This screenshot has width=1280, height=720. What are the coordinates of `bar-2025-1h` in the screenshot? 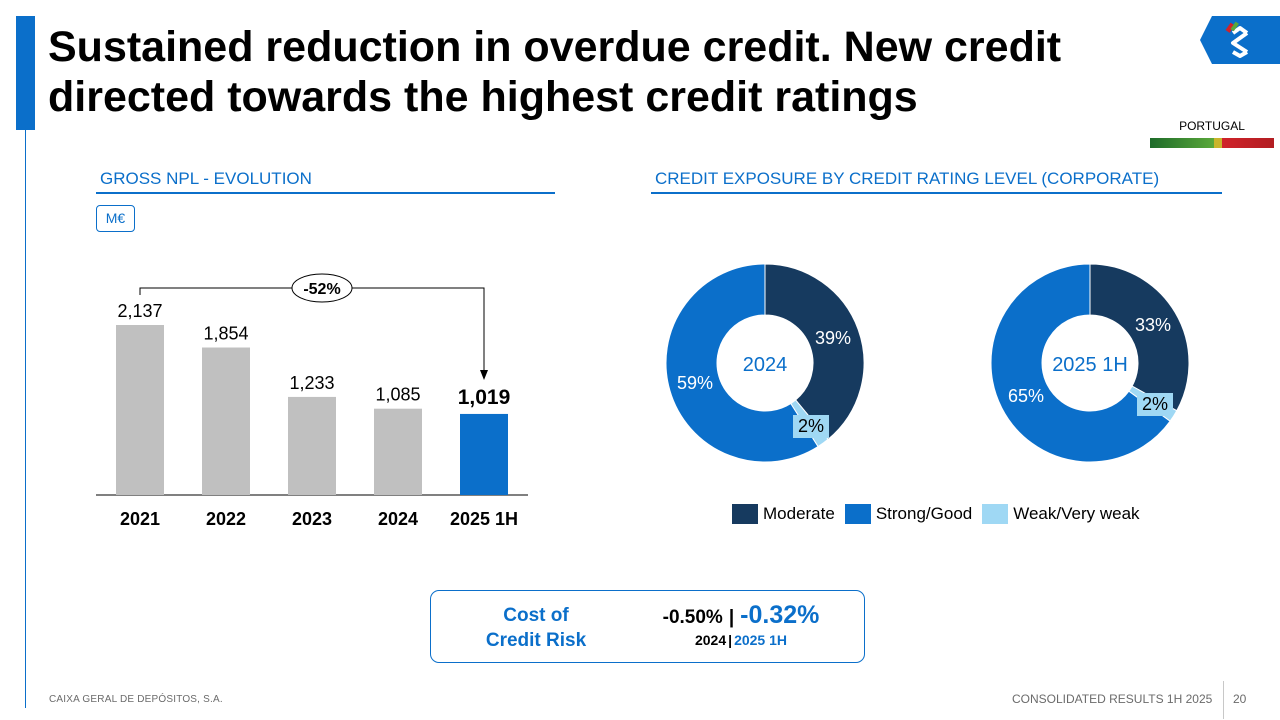 It's located at (484, 454).